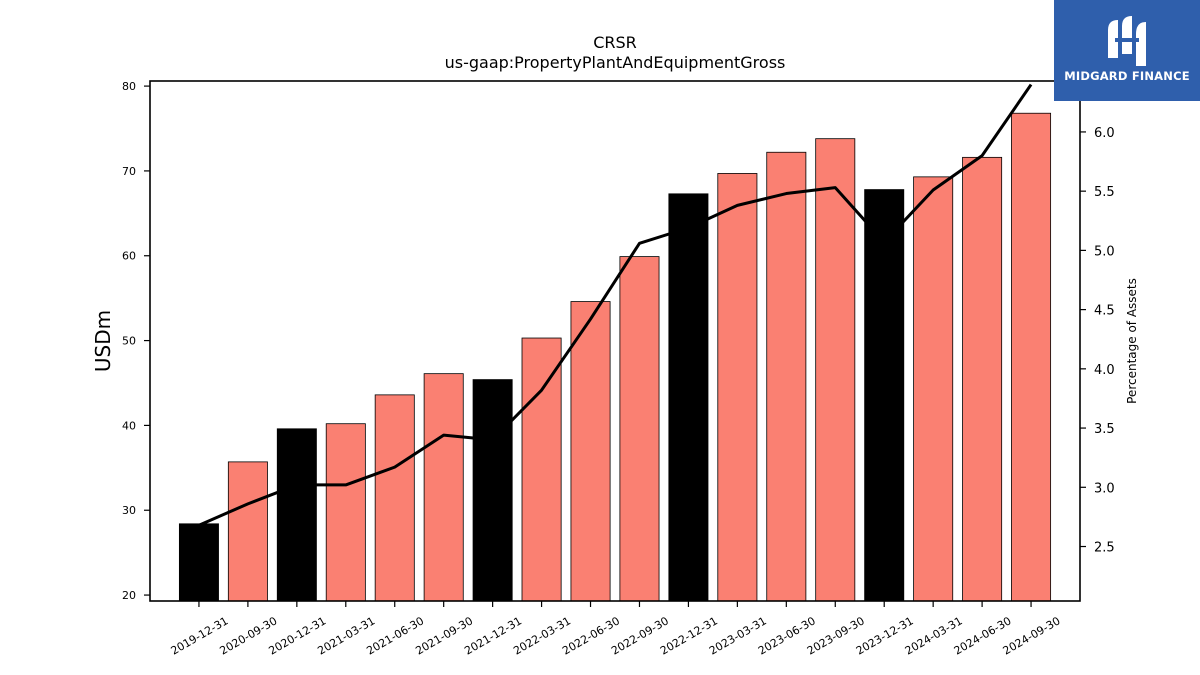  I want to click on y-axis-label: USDm, so click(103, 341).